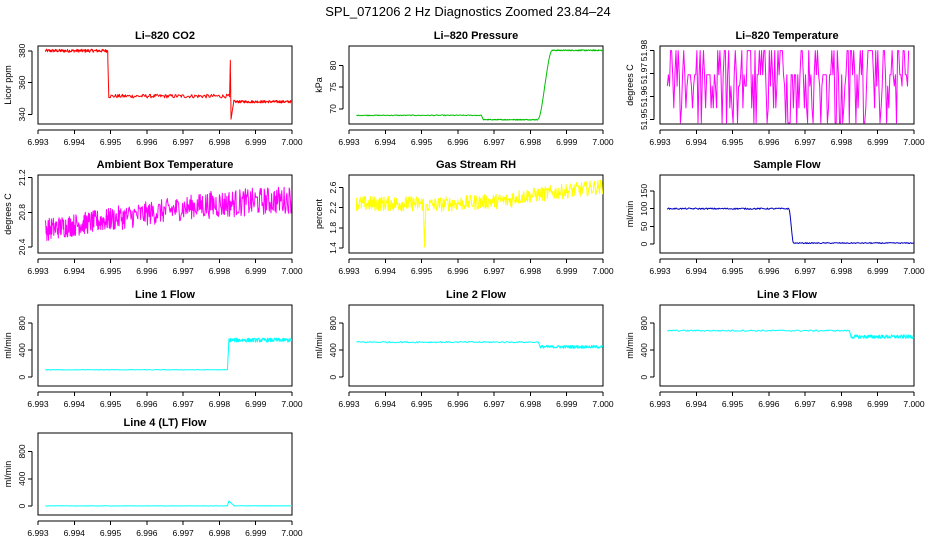 The image size is (936, 540). Describe the element at coordinates (319, 85) in the screenshot. I see `y-axis-label: kPa` at that location.